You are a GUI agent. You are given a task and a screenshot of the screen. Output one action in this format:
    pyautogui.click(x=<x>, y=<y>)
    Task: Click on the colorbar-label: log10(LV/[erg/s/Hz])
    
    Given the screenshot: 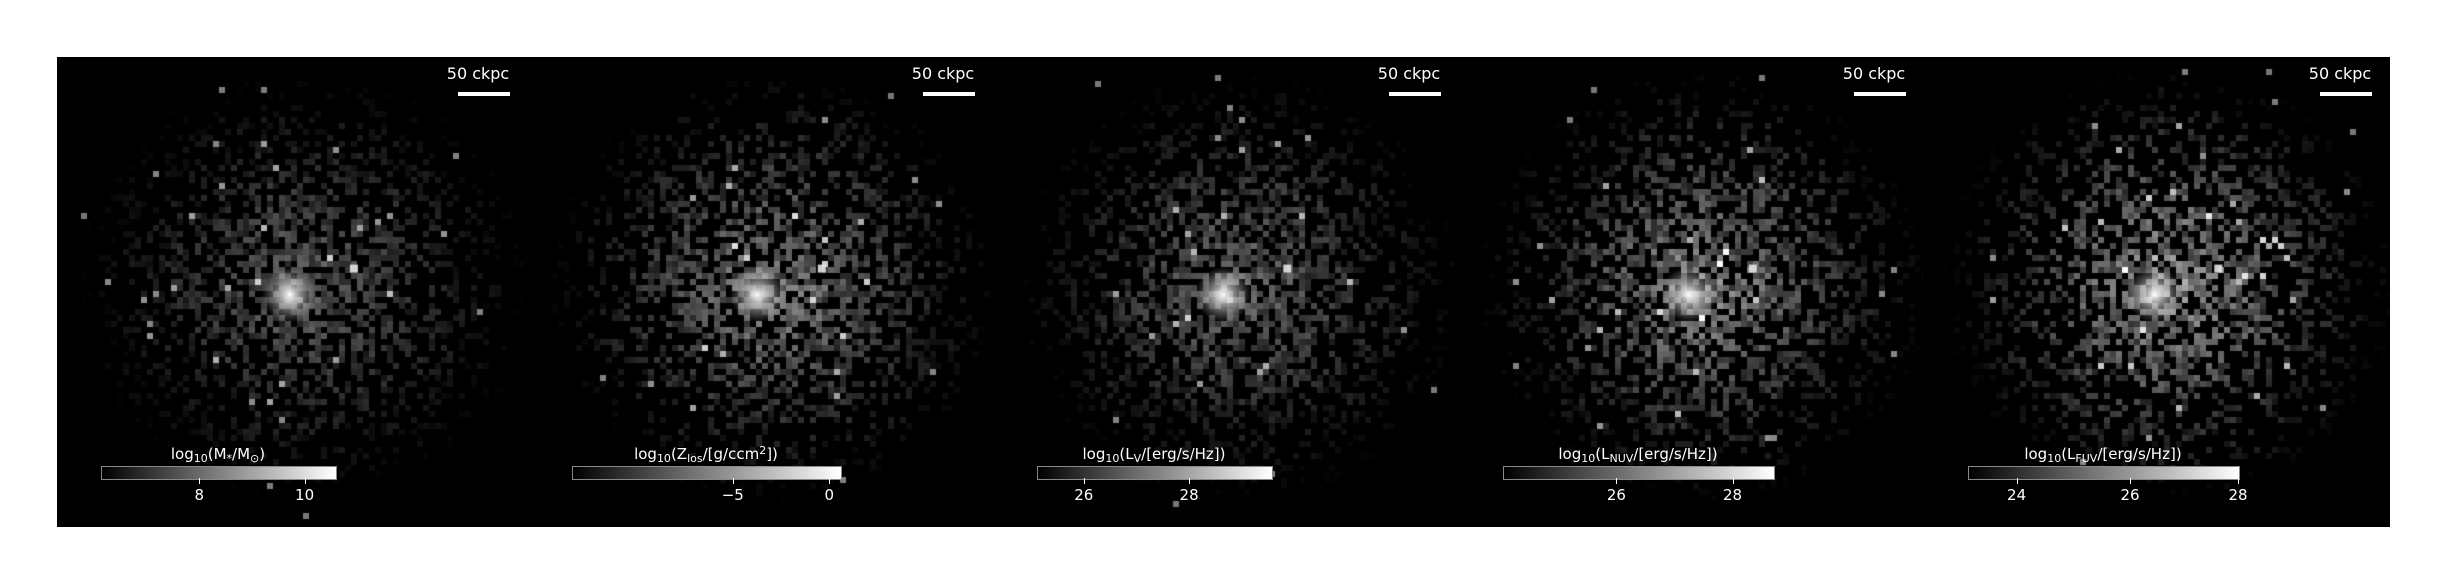 What is the action you would take?
    pyautogui.click(x=1154, y=455)
    